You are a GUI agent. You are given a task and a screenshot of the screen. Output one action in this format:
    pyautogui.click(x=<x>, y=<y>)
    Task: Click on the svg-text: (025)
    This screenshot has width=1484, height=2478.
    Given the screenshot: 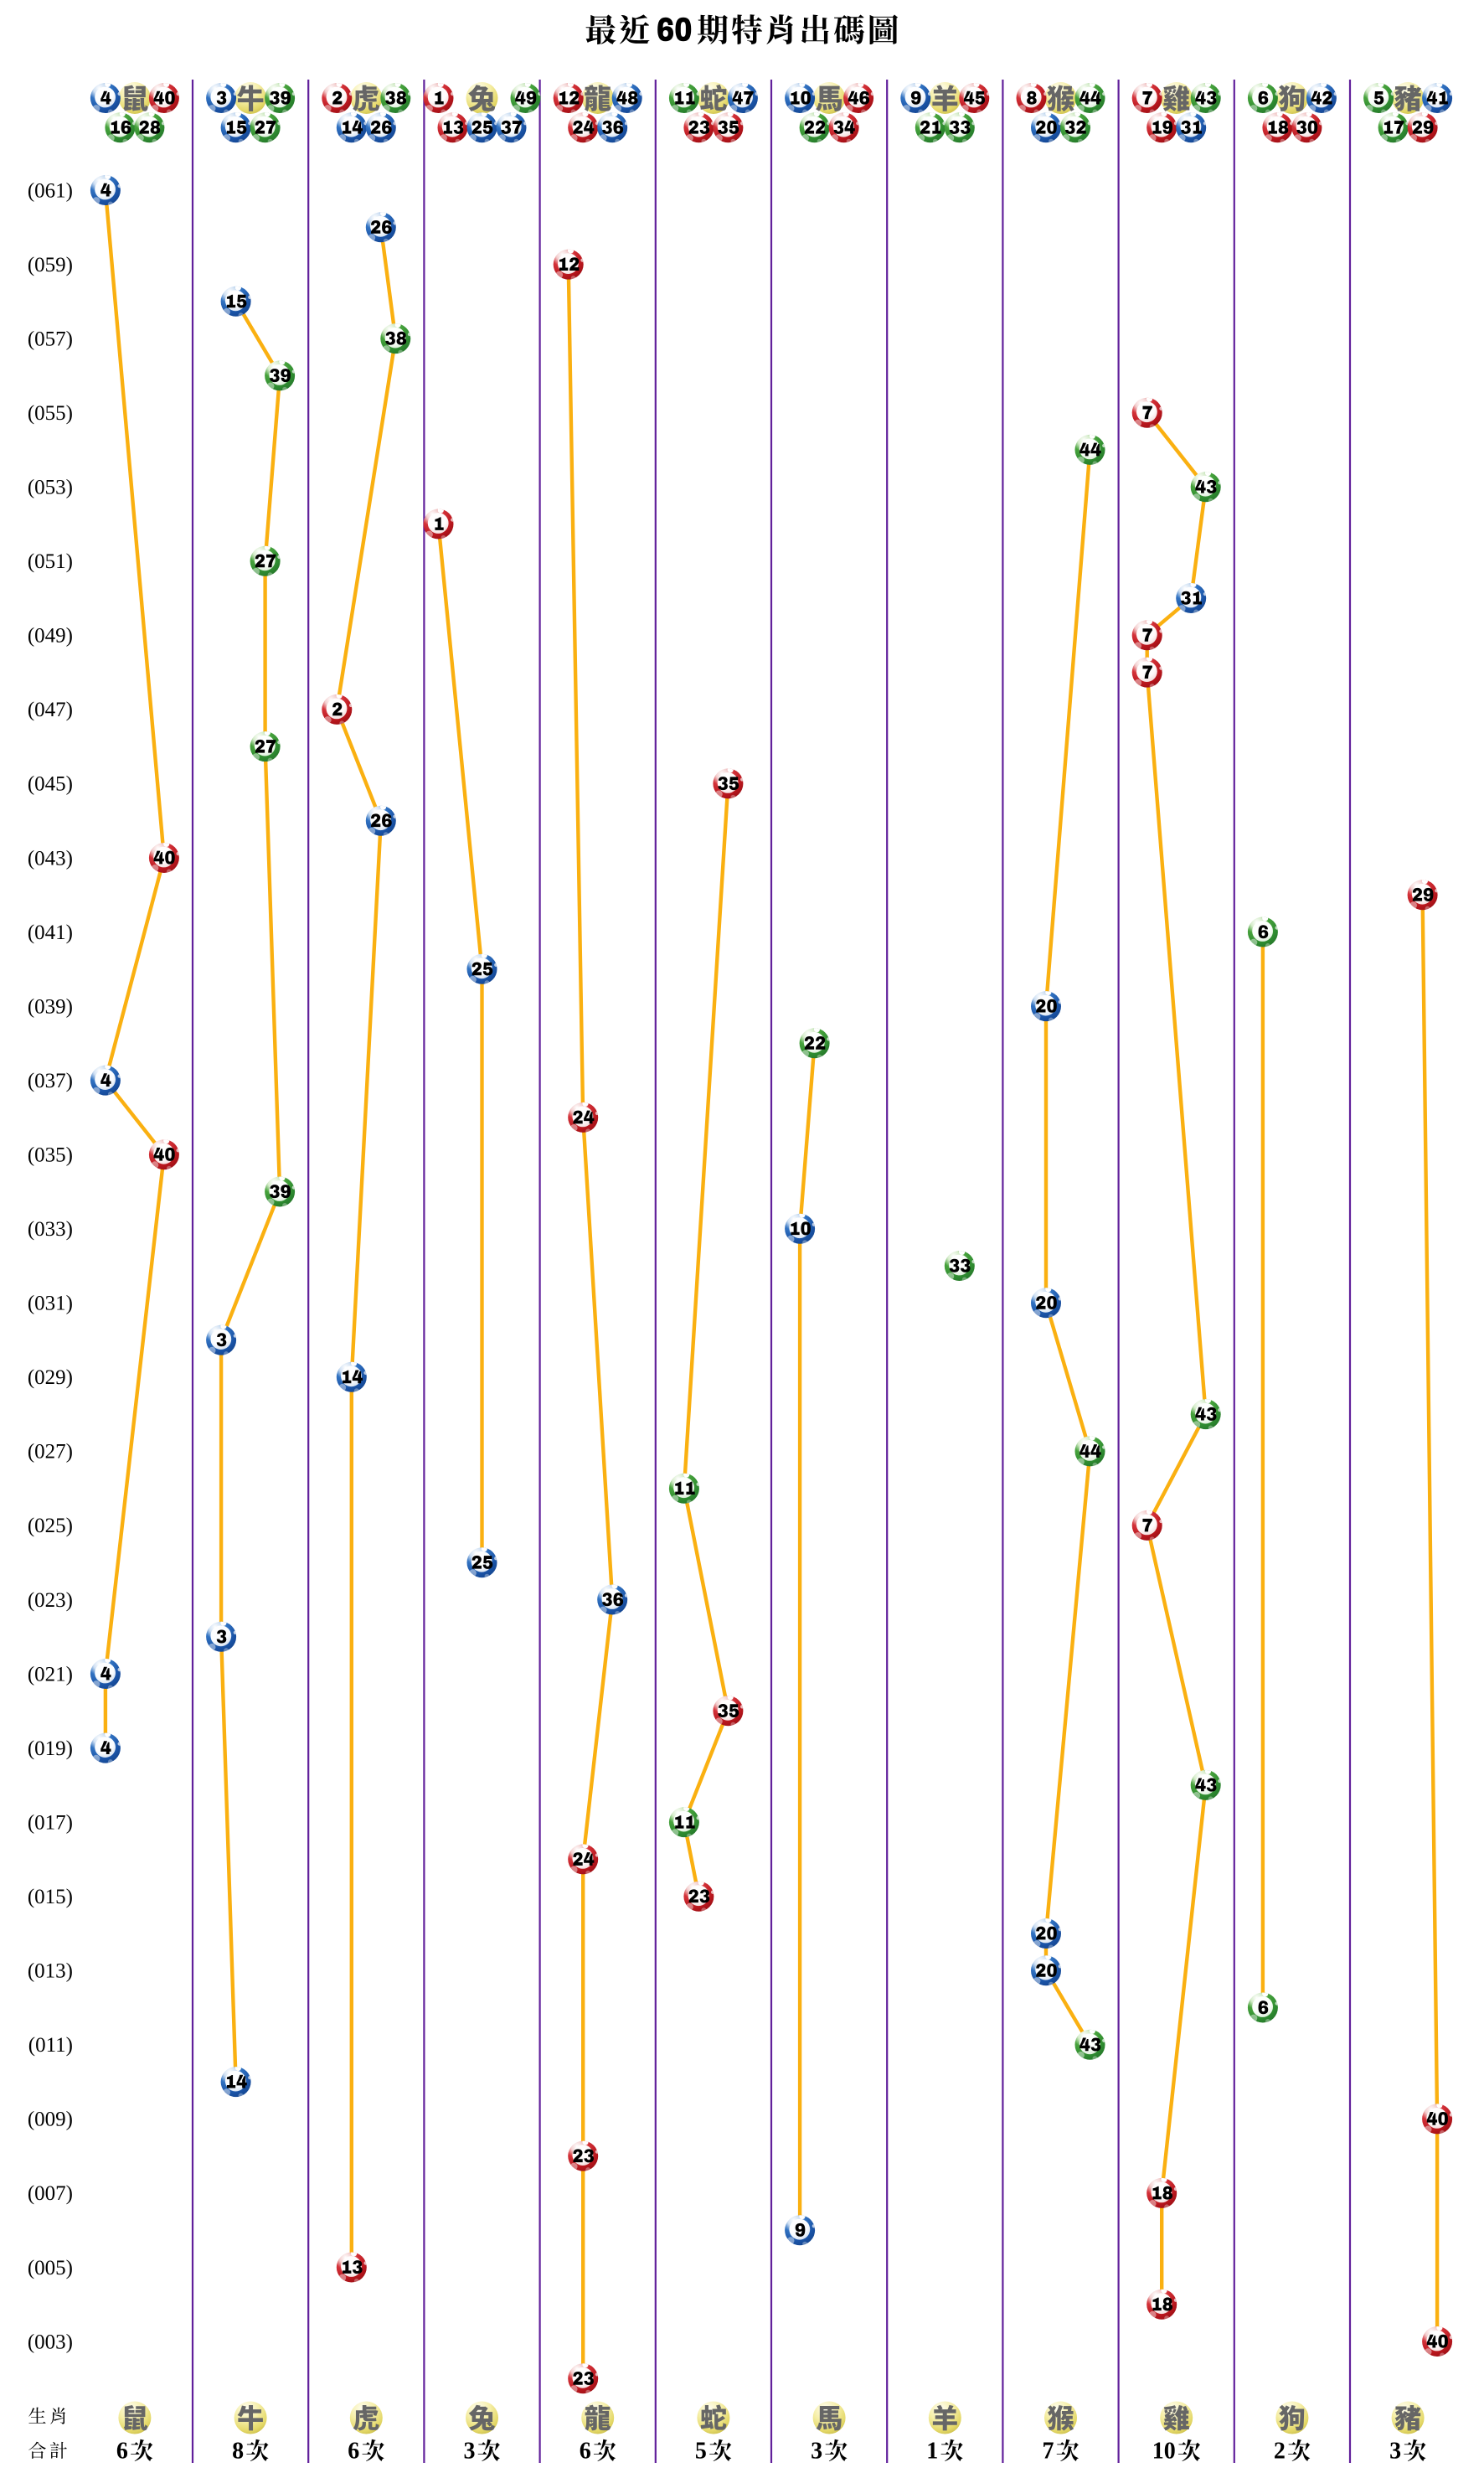 What is the action you would take?
    pyautogui.click(x=51, y=1526)
    